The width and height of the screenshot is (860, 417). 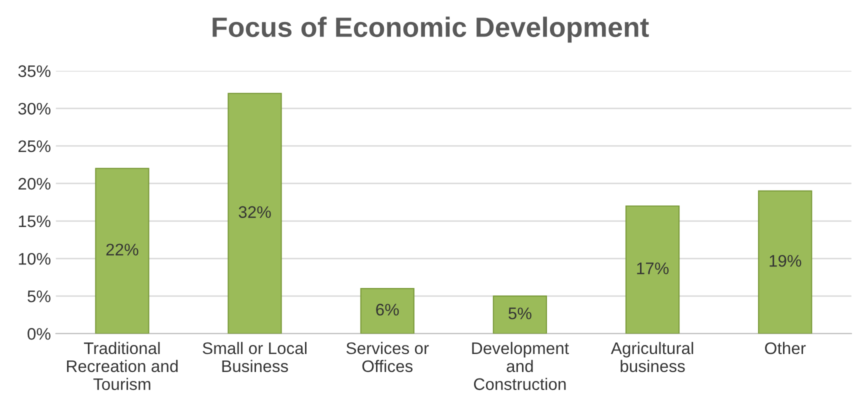 I want to click on y-tick-label: 0%, so click(x=39, y=334).